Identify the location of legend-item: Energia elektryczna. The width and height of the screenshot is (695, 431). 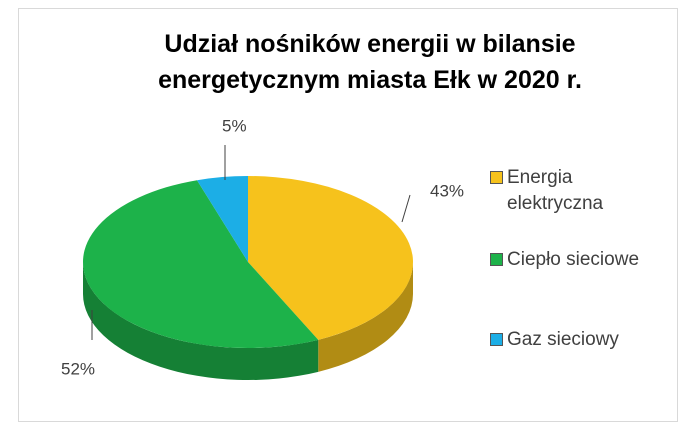
(585, 191).